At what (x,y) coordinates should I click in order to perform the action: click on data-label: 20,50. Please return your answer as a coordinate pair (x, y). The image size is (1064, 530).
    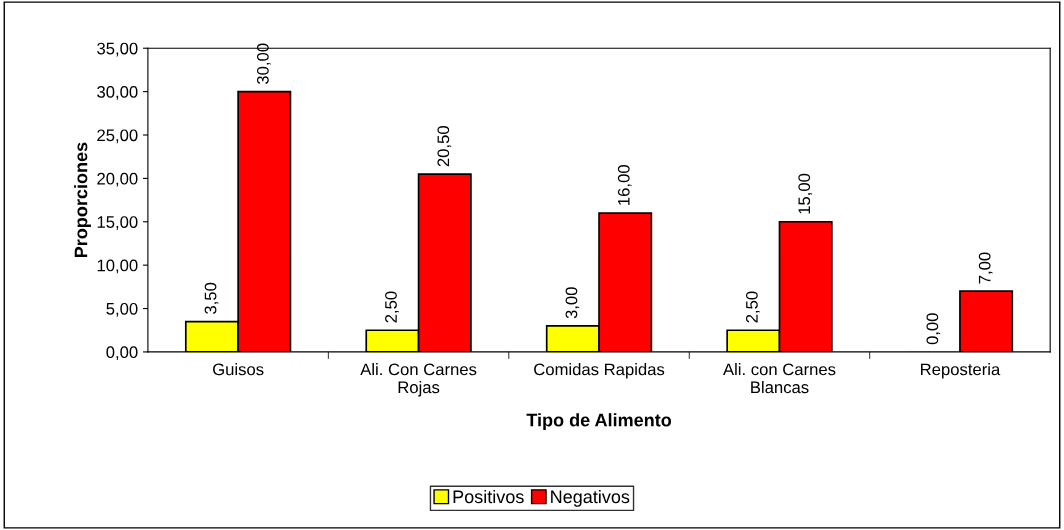
    Looking at the image, I should click on (444, 146).